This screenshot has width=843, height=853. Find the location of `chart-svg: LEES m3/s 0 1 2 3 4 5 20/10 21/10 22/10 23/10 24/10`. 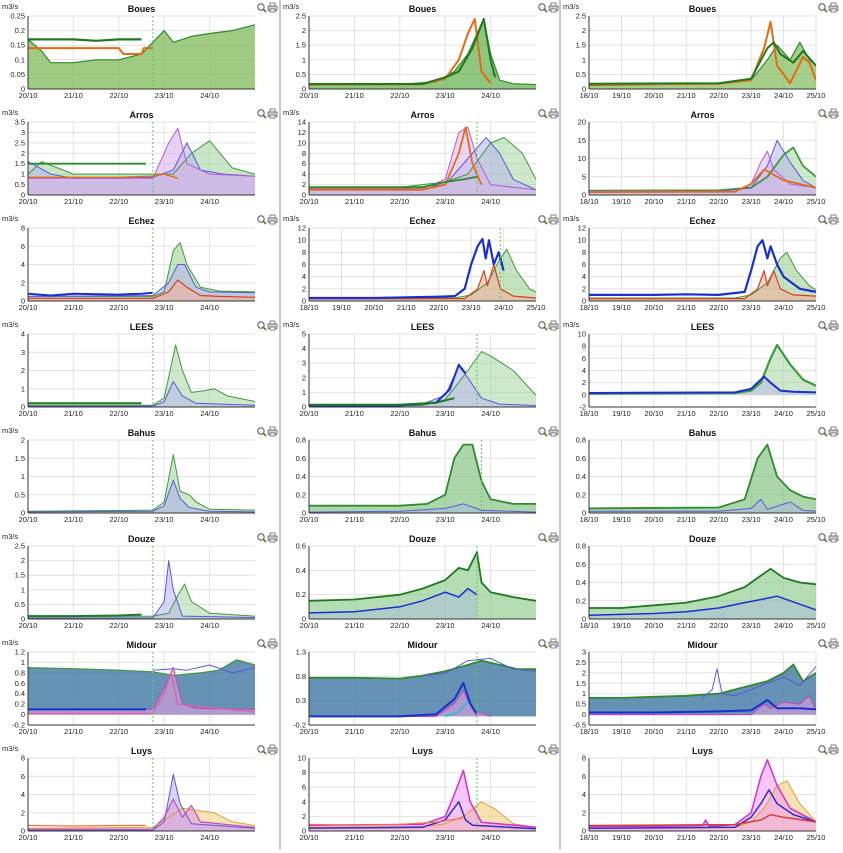

chart-svg: LEES m3/s 0 1 2 3 4 5 20/10 21/10 22/10 23/10 24/10 is located at coordinates (421, 369).